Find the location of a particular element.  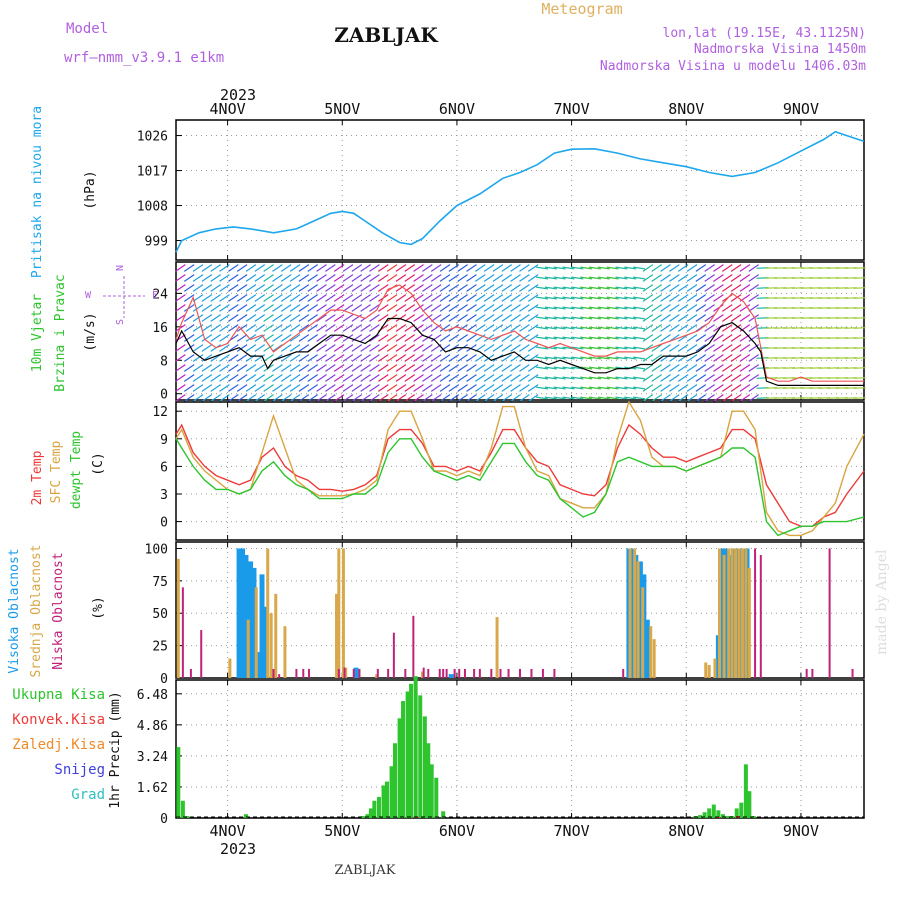

y-tick-label: 0 is located at coordinates (164, 819).